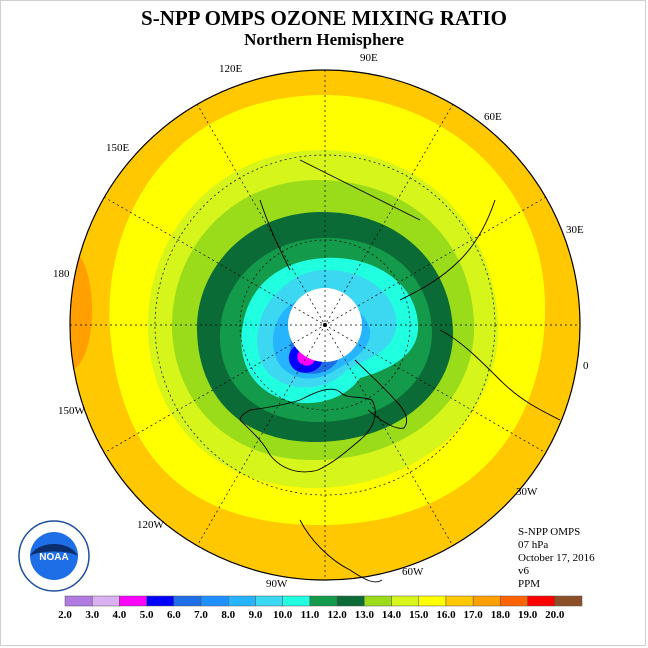 The height and width of the screenshot is (648, 648). What do you see at coordinates (500, 375) in the screenshot?
I see `africa-coast` at bounding box center [500, 375].